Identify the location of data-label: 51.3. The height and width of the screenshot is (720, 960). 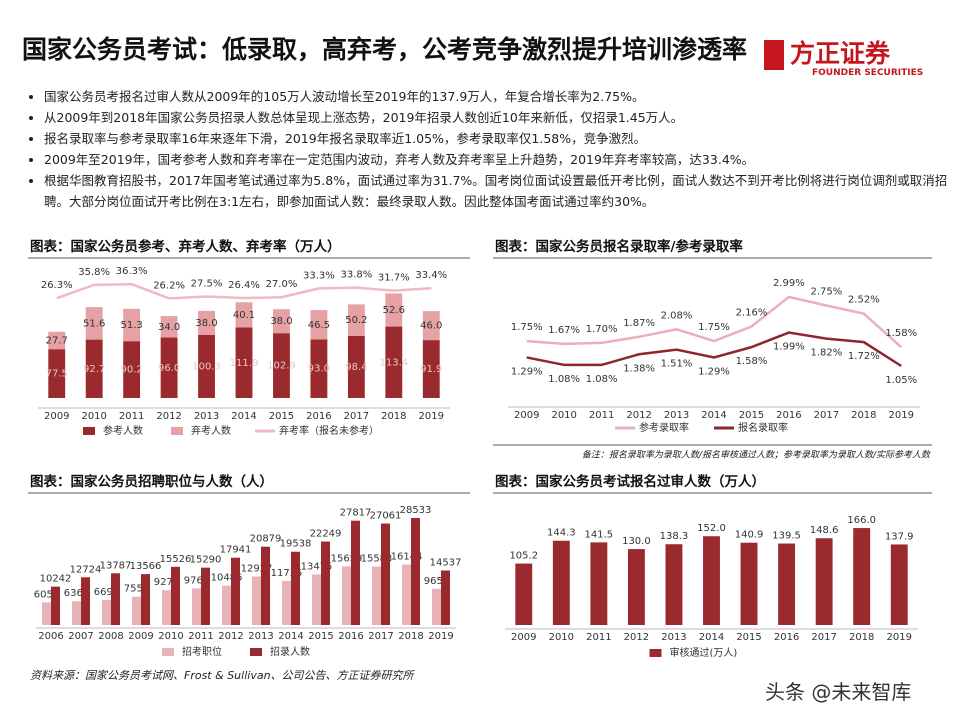
(132, 325).